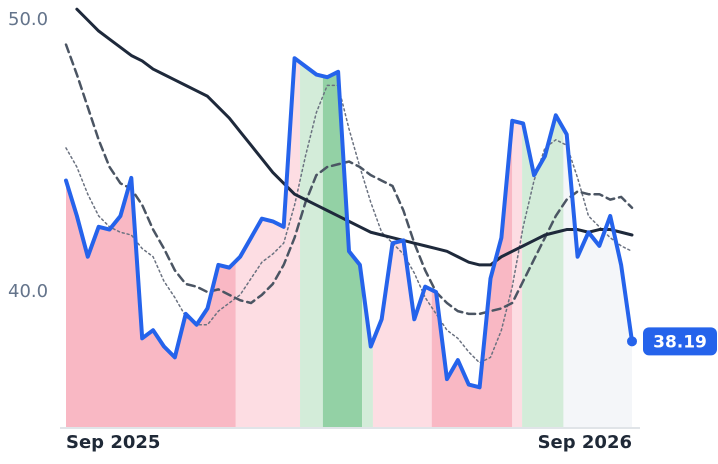 Image resolution: width=718 pixels, height=464 pixels. Describe the element at coordinates (28, 19) in the screenshot. I see `y-tick-label: 50.0` at that location.